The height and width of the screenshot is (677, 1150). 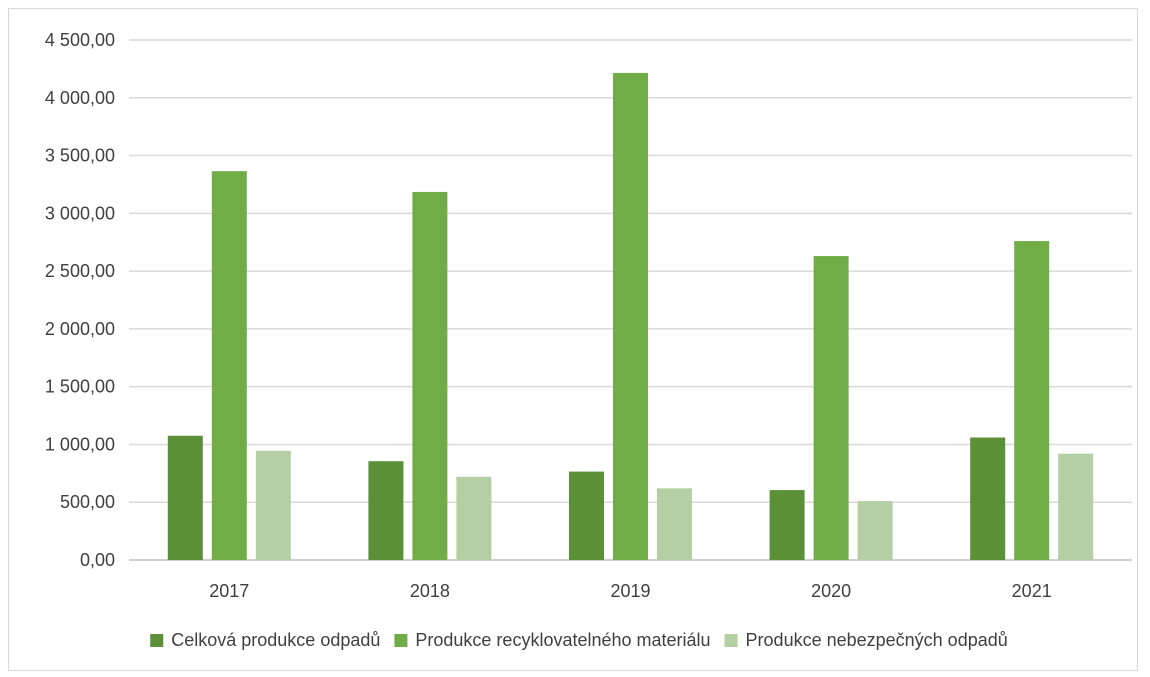 What do you see at coordinates (97, 560) in the screenshot?
I see `y-tick-label: 0,00` at bounding box center [97, 560].